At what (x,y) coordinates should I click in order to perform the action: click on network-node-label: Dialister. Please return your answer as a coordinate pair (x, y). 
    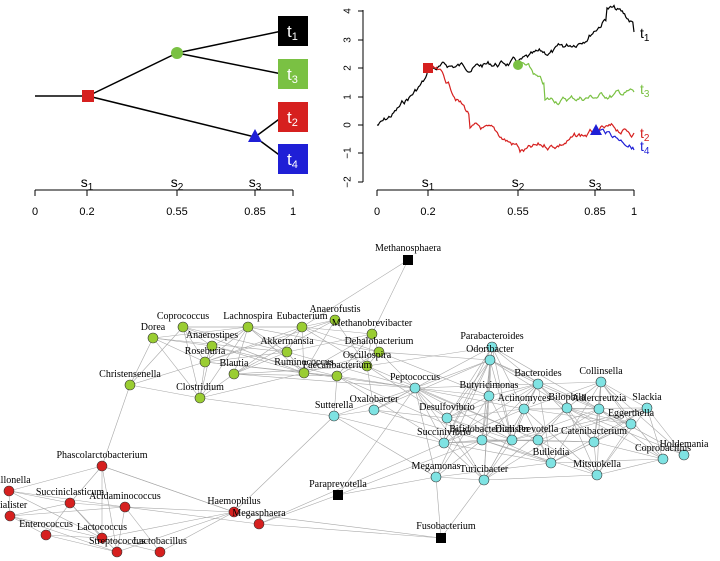
    Looking at the image, I should click on (512, 429).